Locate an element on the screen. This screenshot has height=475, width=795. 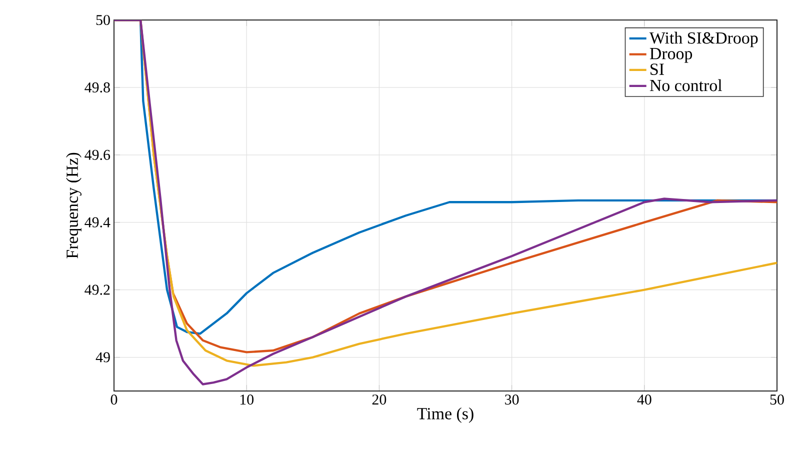
x-tick-label: 40 is located at coordinates (644, 399).